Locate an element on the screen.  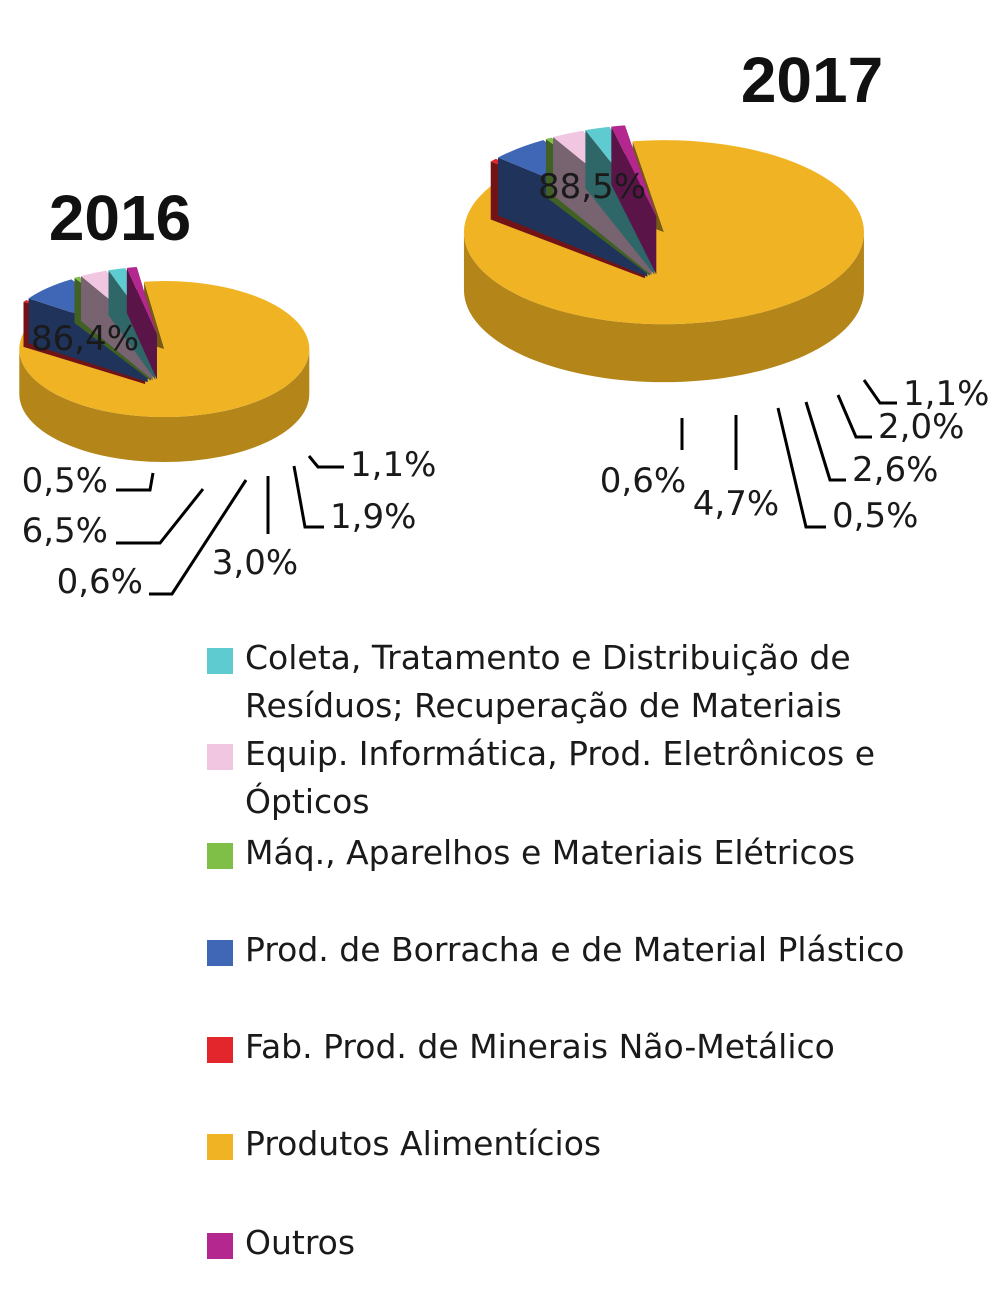
legend-label: Prod. de Borracha e de Material Plástico is located at coordinates (575, 949).